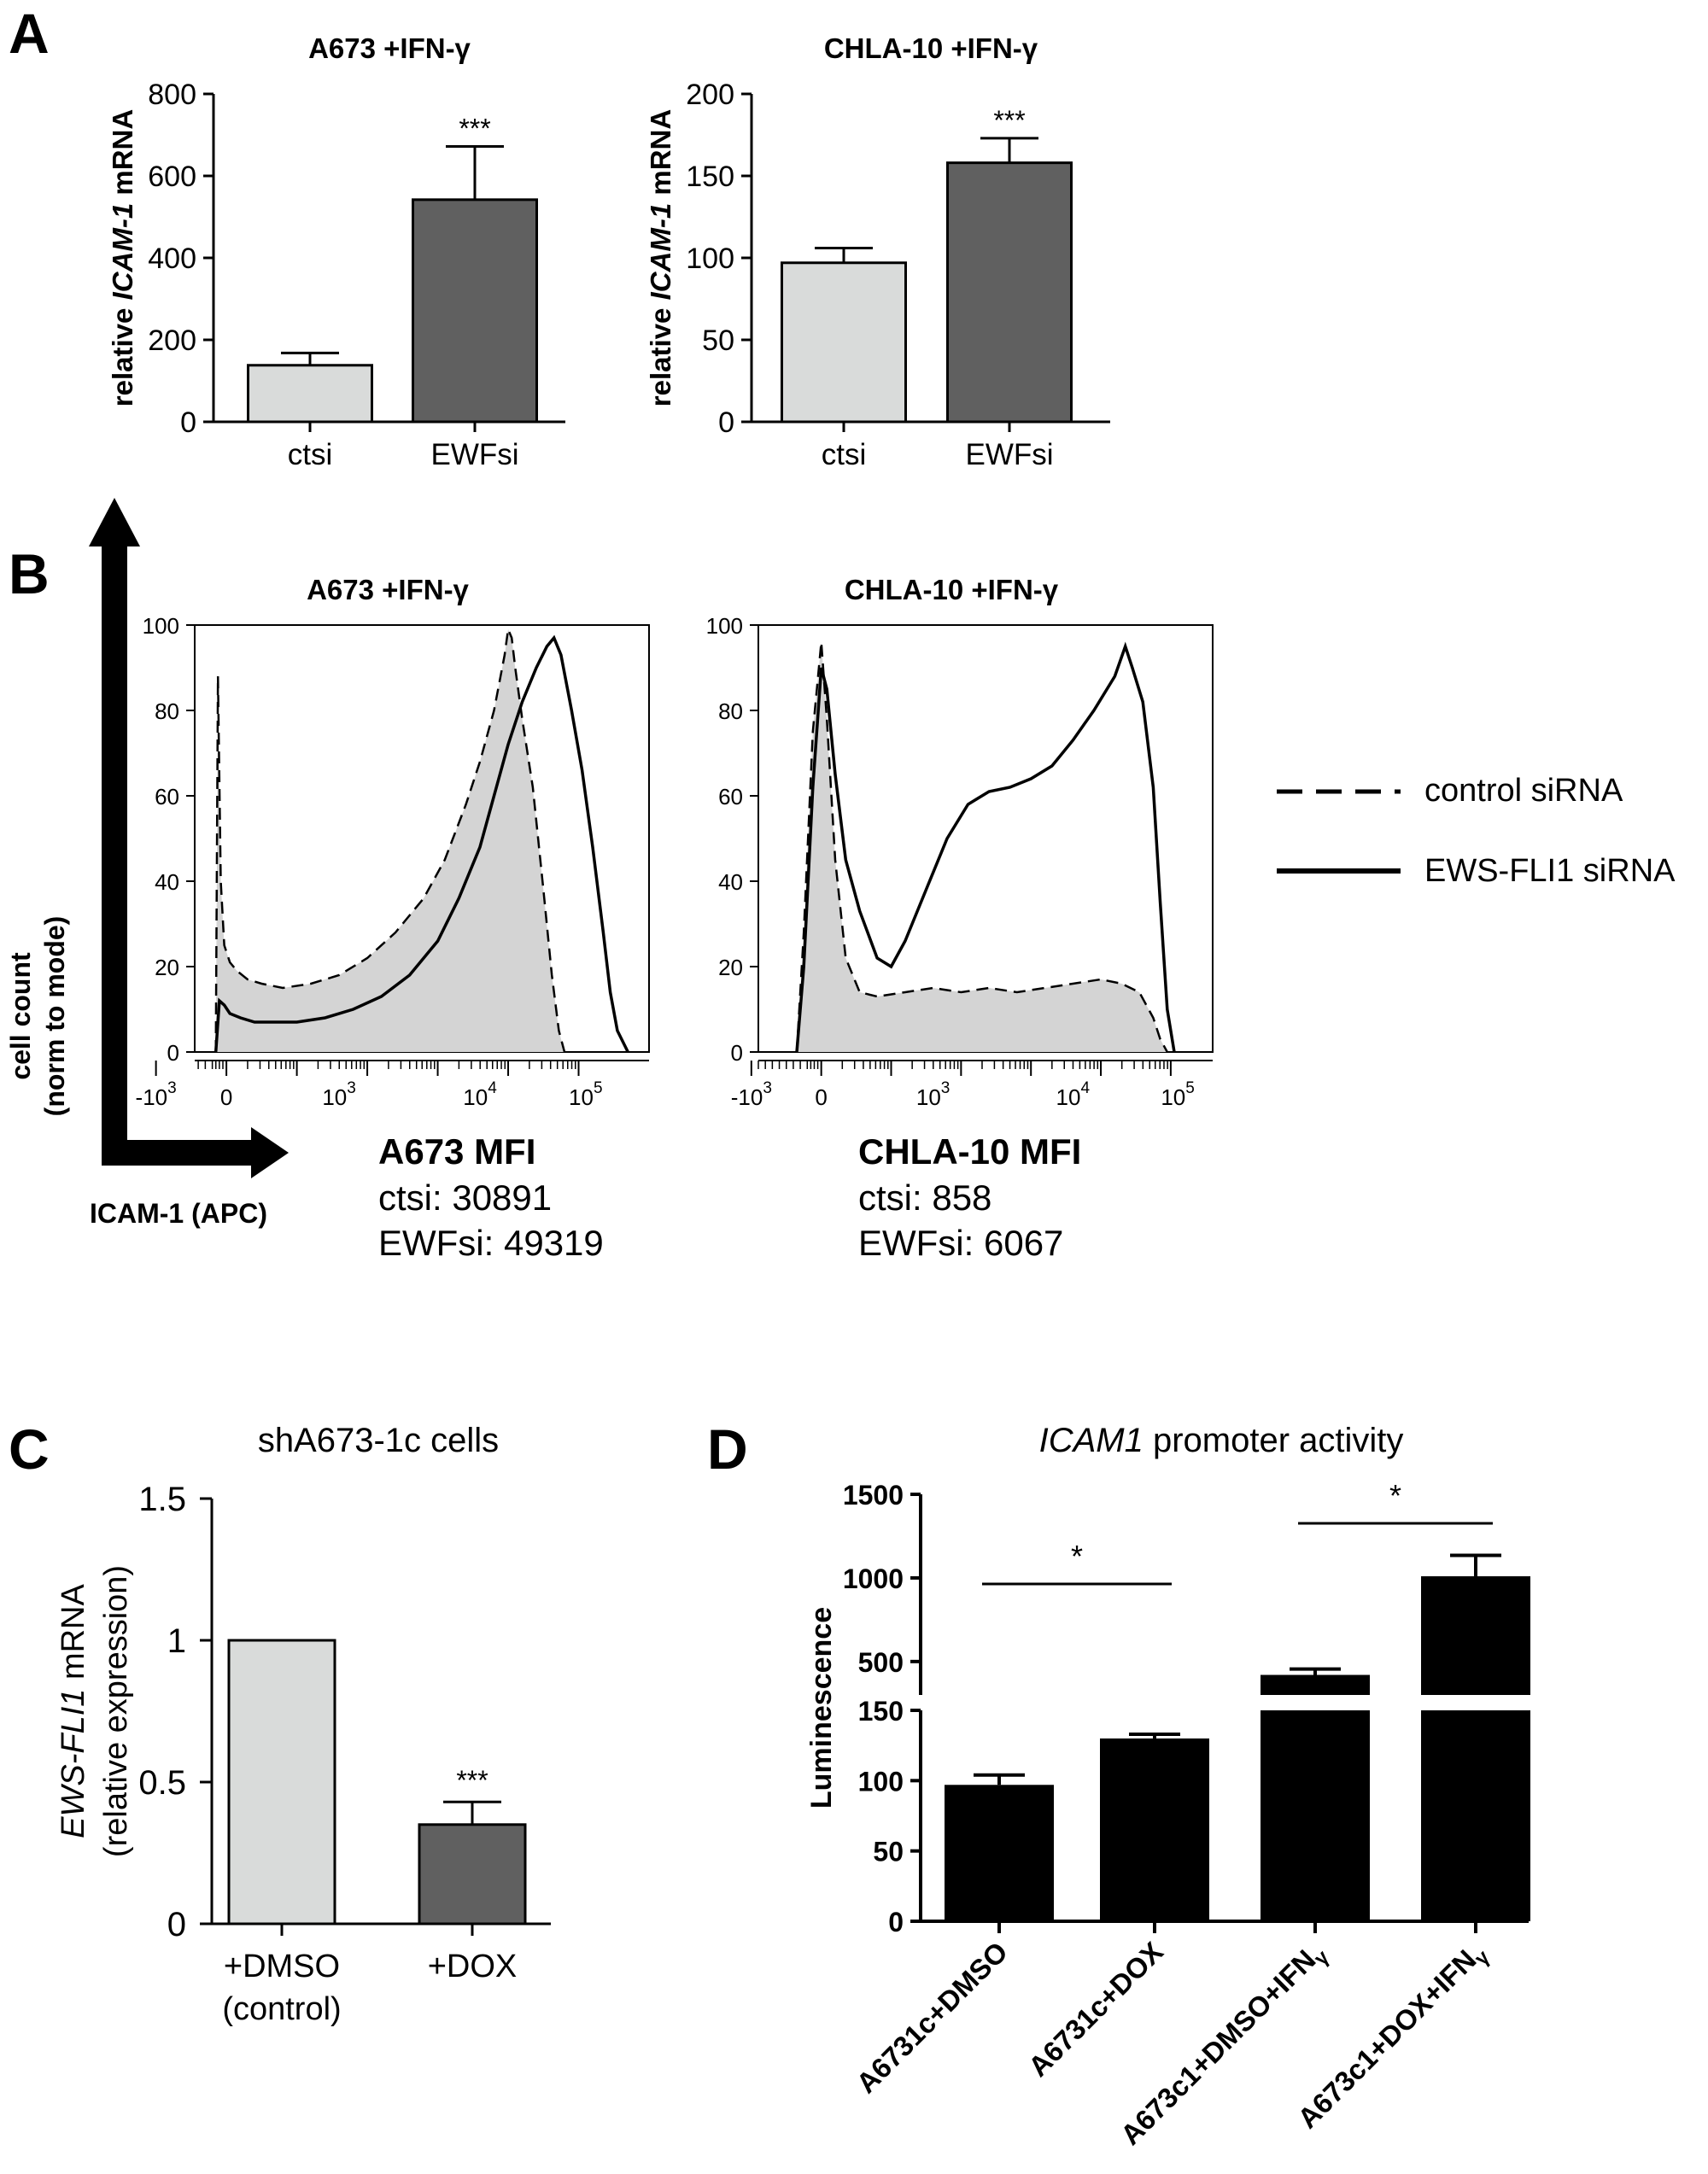 This screenshot has width=1708, height=2174. I want to click on x-tick-label: 10³, so click(339, 1094).